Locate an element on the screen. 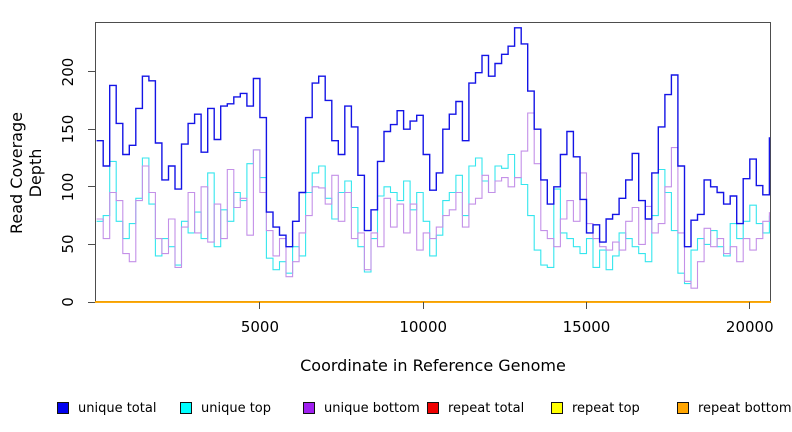  legend-label: unique total is located at coordinates (117, 408).